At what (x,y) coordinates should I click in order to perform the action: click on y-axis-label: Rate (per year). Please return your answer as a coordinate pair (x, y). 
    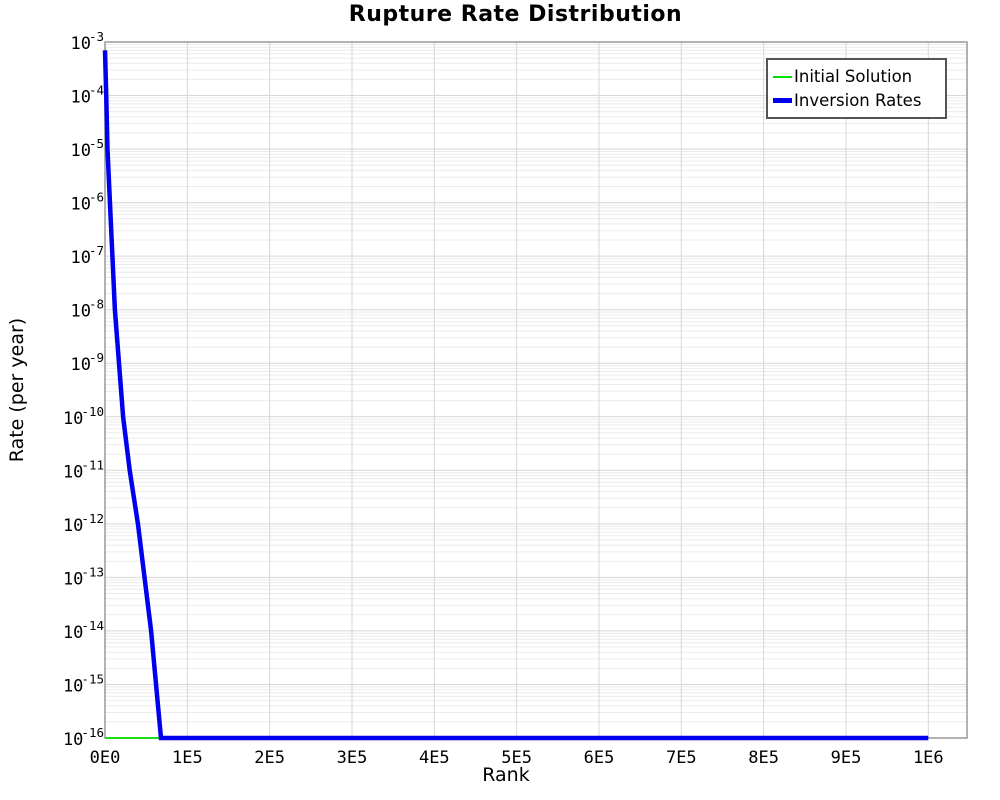
    Looking at the image, I should click on (17, 390).